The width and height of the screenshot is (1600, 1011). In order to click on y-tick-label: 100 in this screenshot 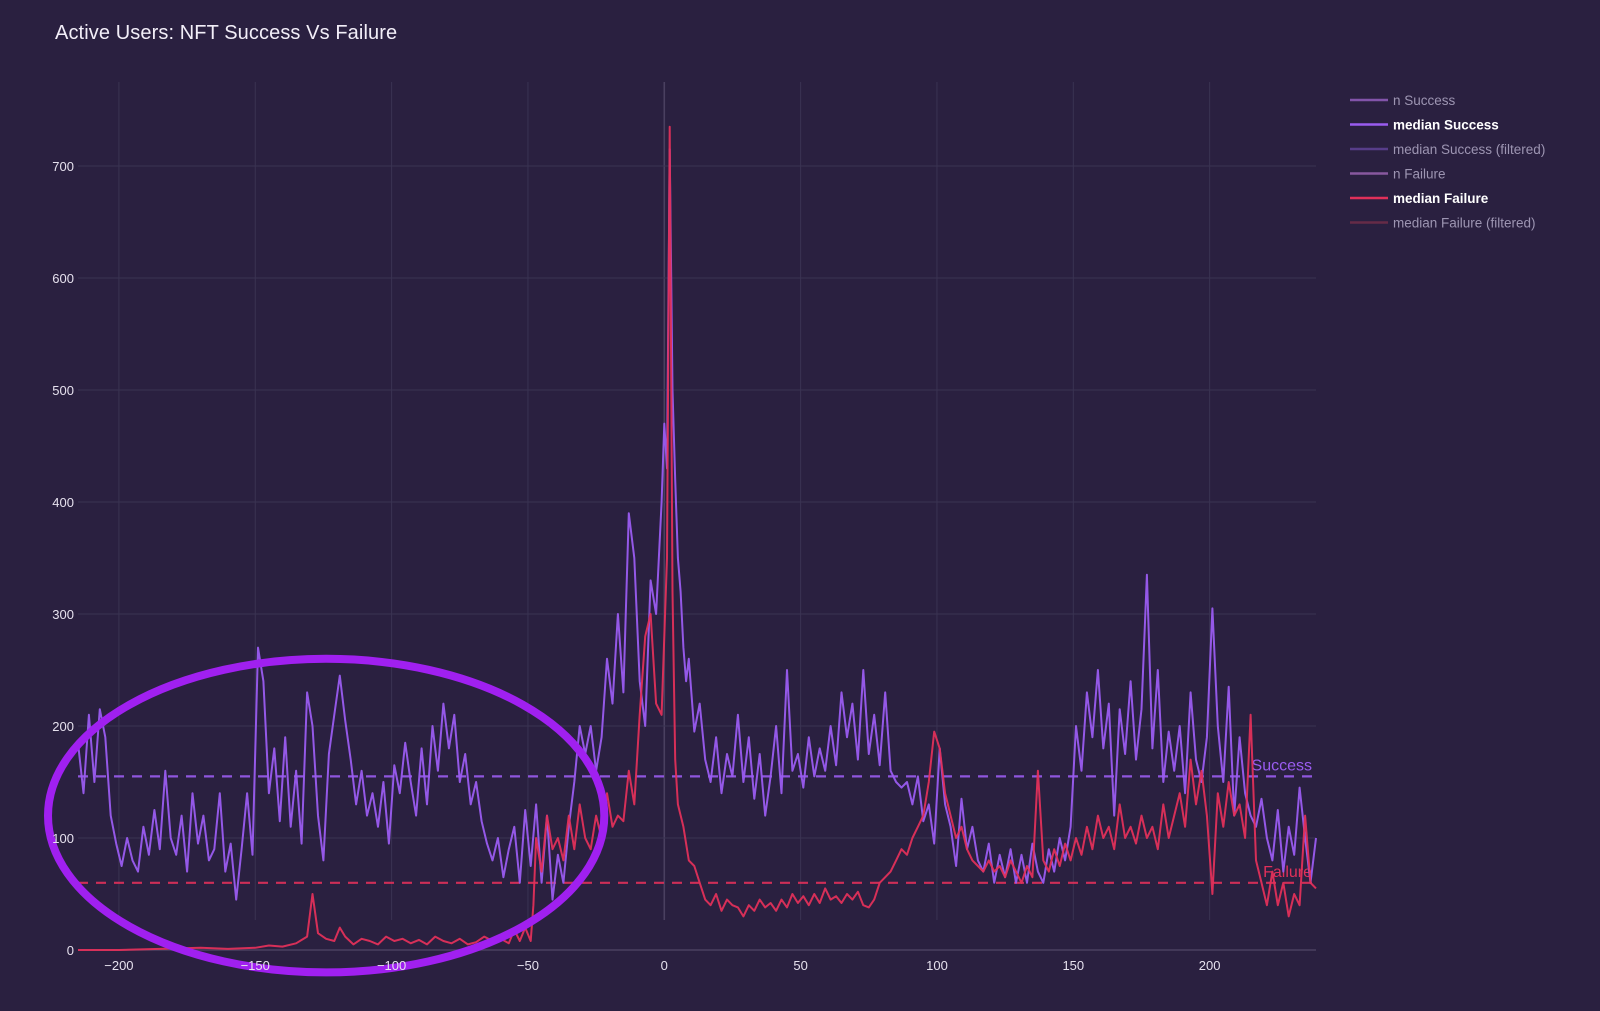, I will do `click(63, 838)`.